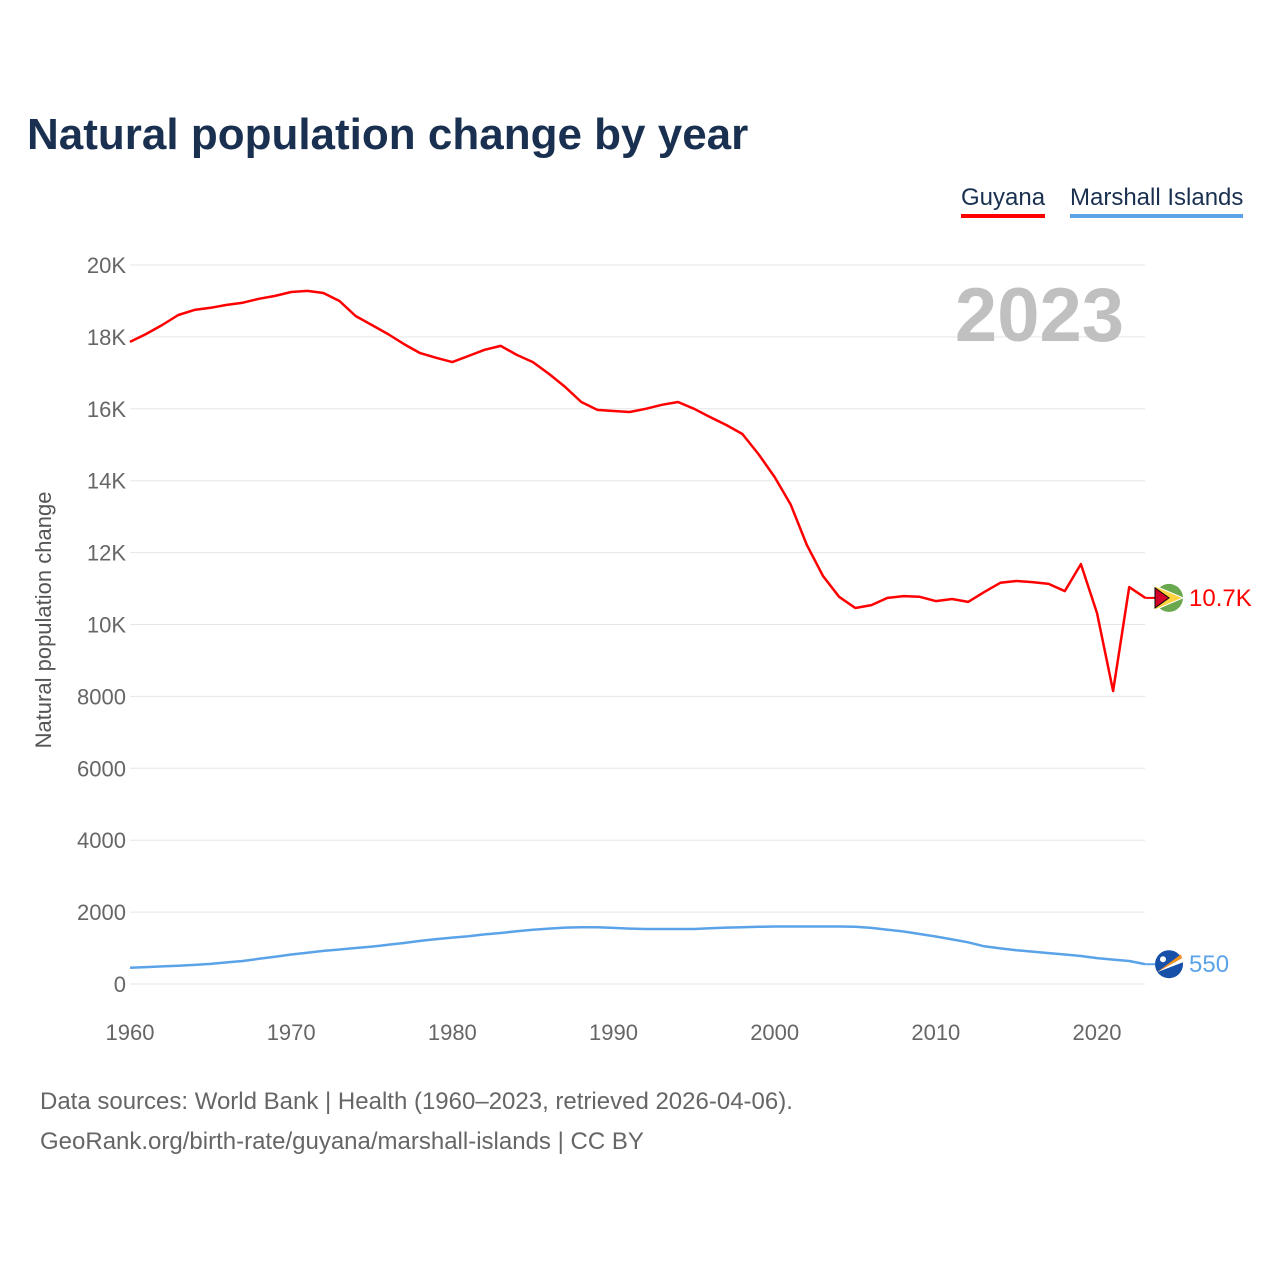 This screenshot has width=1280, height=1280. Describe the element at coordinates (613, 1032) in the screenshot. I see `x-tick-label: 1990` at that location.